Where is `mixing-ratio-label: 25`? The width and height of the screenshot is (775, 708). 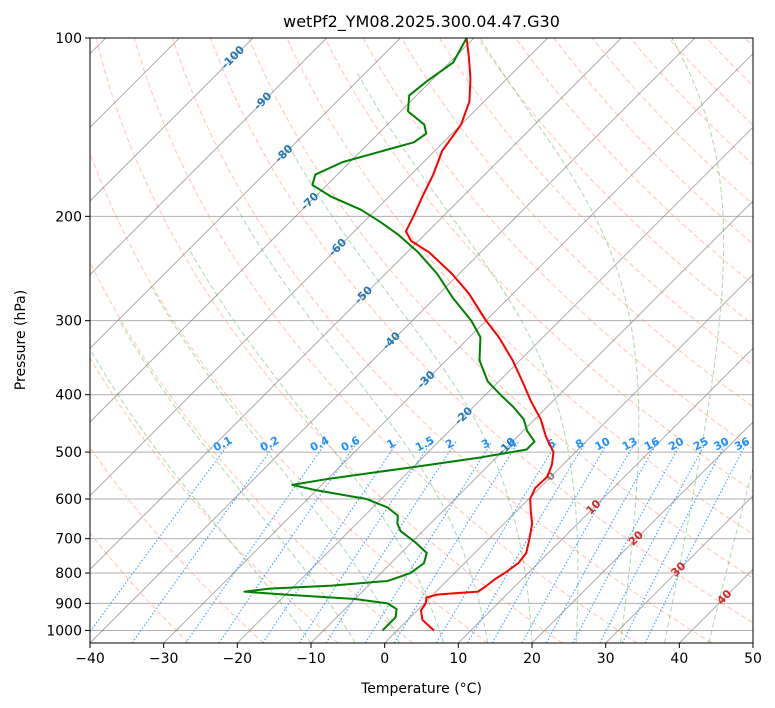 mixing-ratio-label: 25 is located at coordinates (701, 444).